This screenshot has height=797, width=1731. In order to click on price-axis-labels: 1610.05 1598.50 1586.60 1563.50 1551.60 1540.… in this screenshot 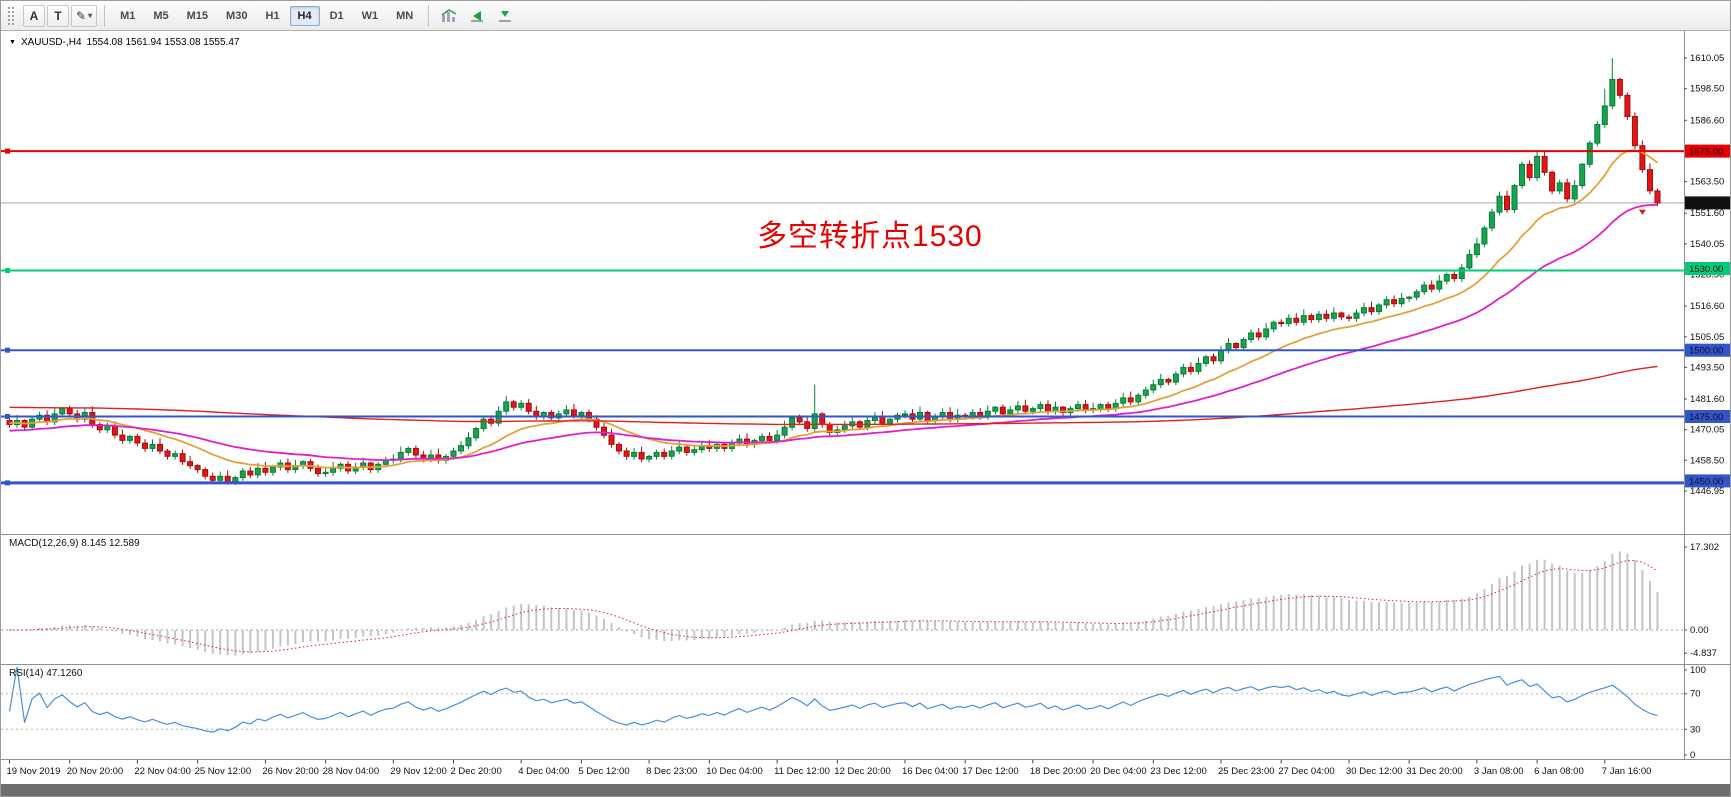, I will do `click(1704, 407)`.